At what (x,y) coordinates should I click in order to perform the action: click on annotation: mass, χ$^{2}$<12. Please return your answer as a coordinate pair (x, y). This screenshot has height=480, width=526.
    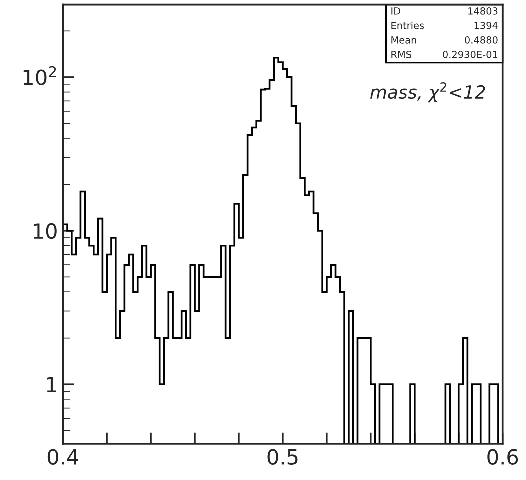
    Looking at the image, I should click on (428, 92).